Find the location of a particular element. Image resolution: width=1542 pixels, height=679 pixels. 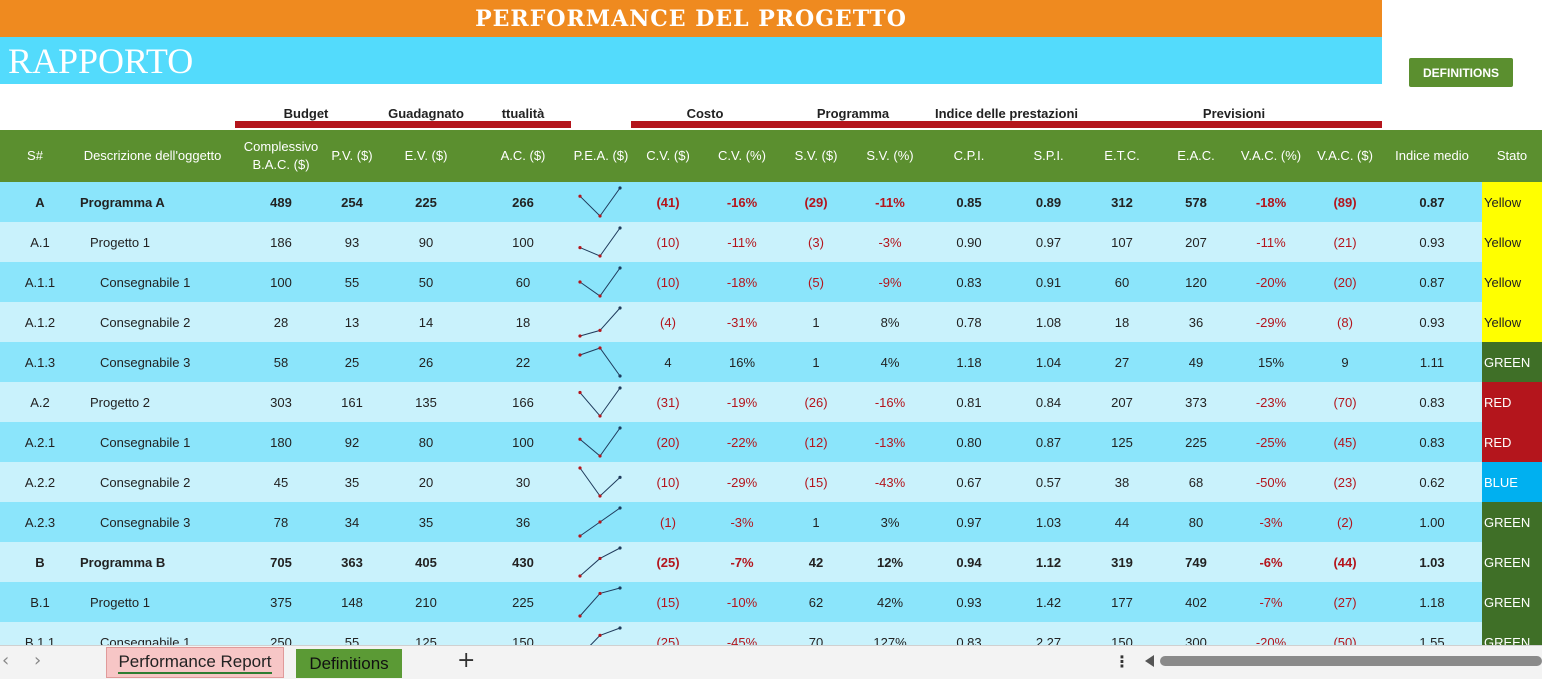

cell-svp: -9% is located at coordinates (890, 282).